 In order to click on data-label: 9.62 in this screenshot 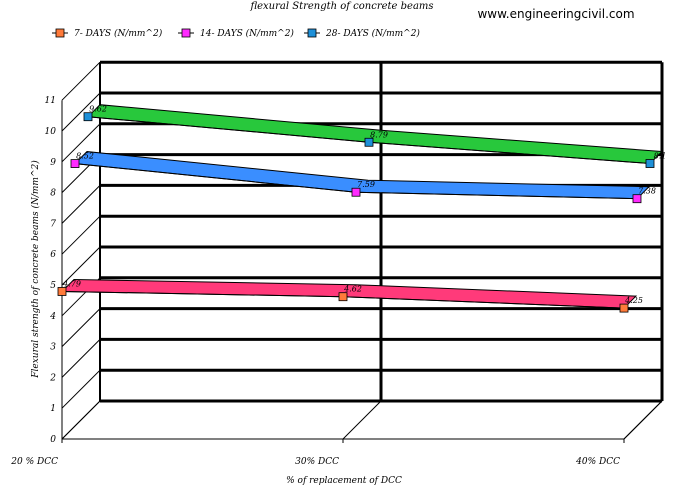, I will do `click(98, 109)`.